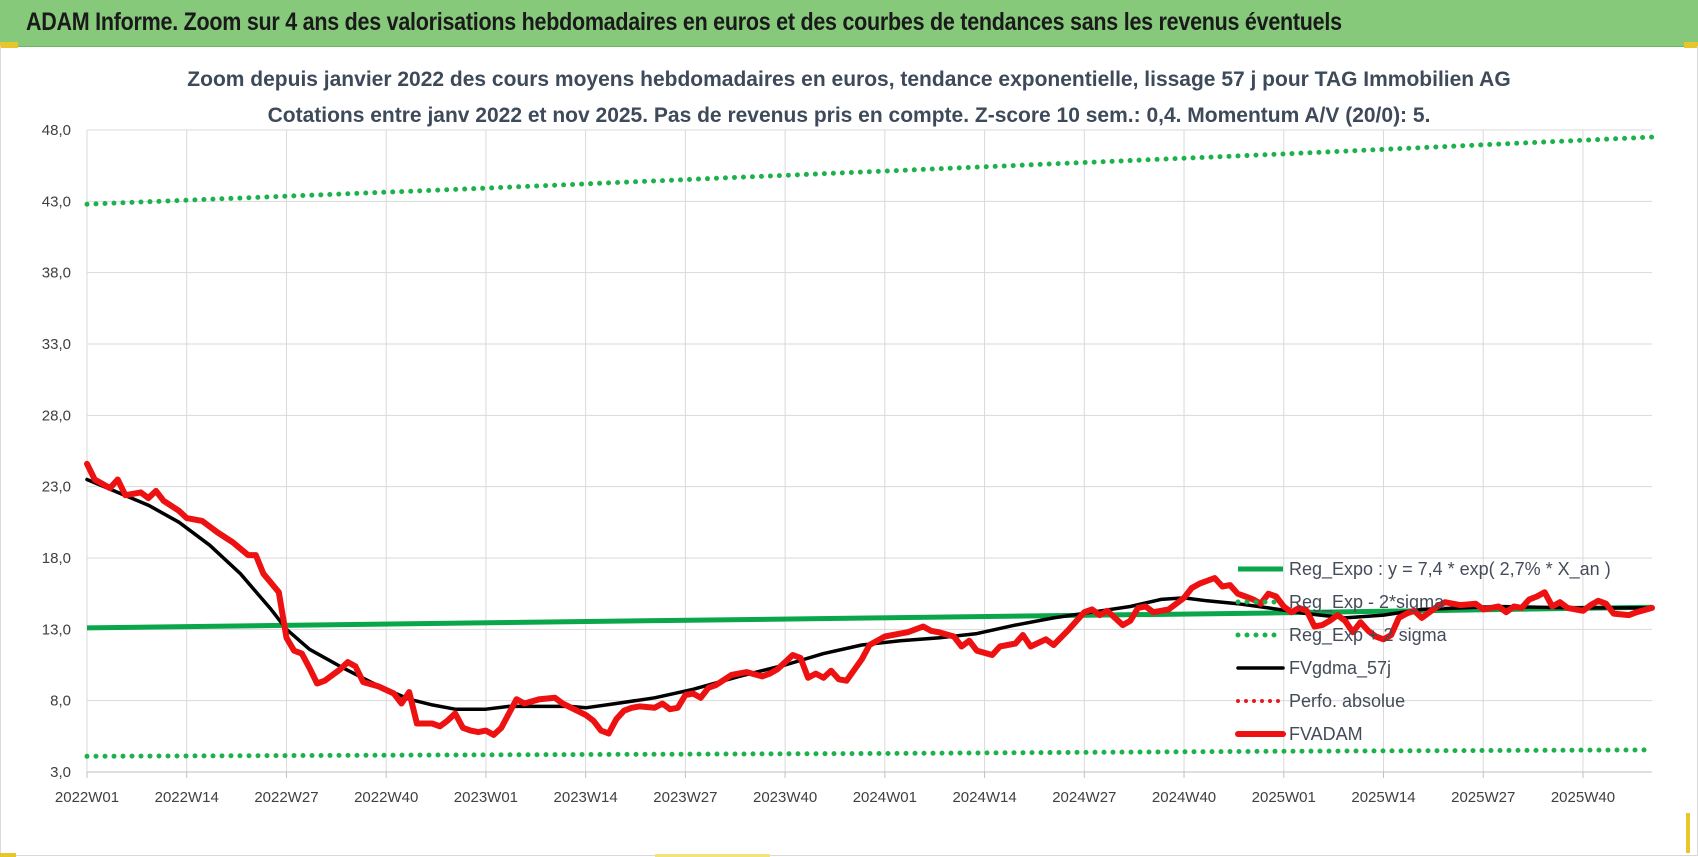  I want to click on x-tick-label: 2024W14, so click(984, 797).